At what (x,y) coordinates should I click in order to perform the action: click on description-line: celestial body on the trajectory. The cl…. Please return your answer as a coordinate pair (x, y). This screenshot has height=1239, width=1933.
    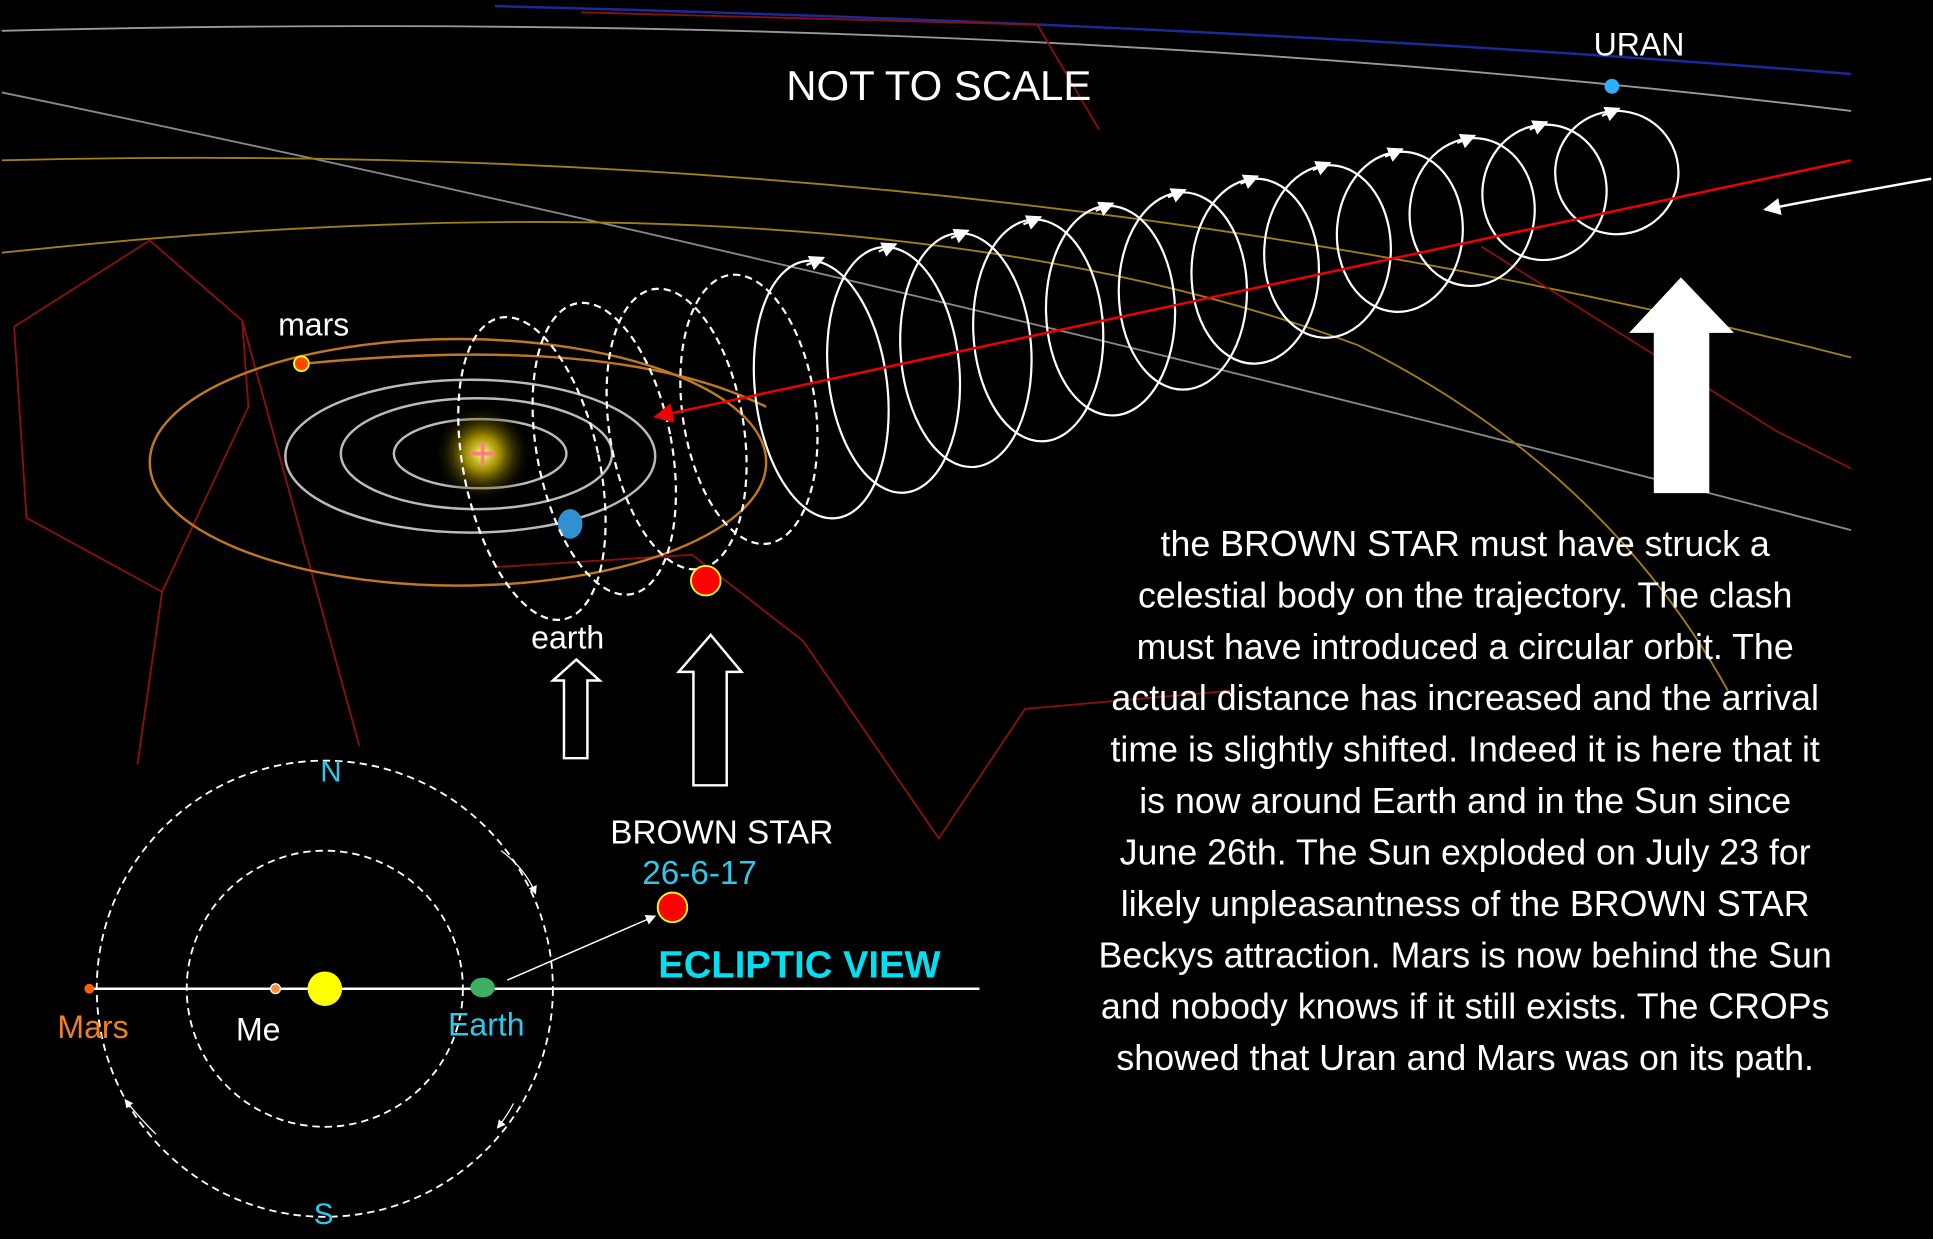
    Looking at the image, I should click on (1465, 595).